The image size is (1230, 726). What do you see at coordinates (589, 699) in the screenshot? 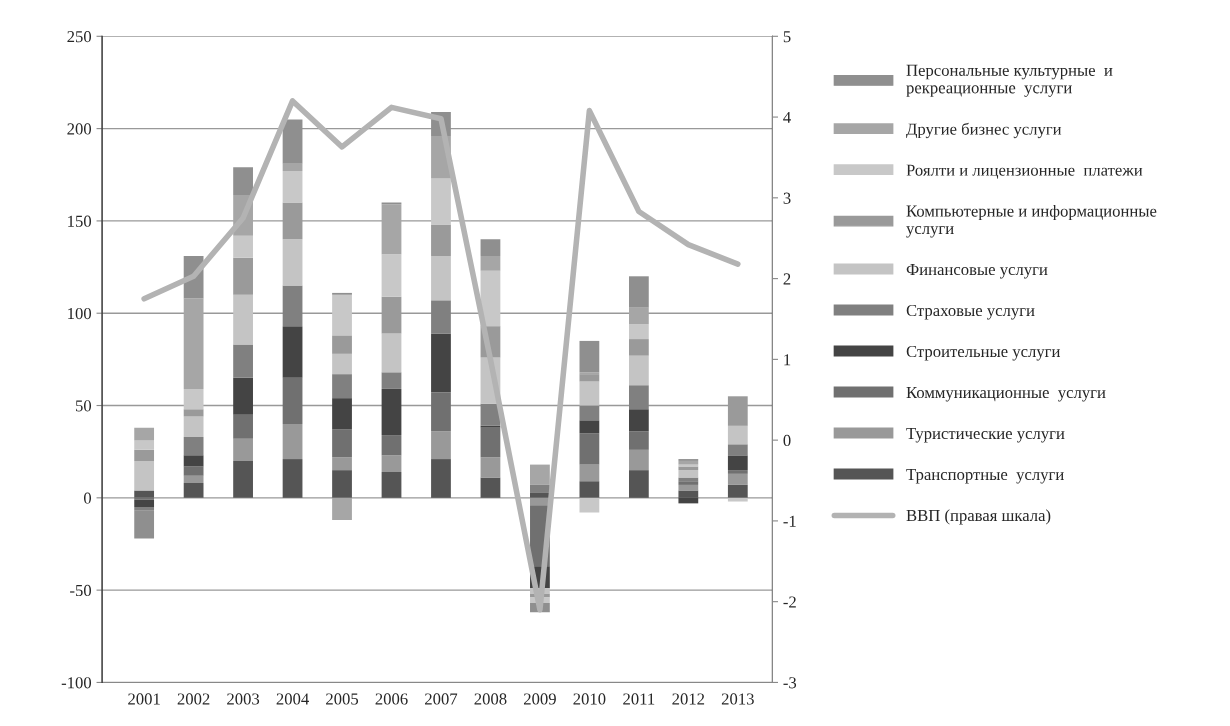
I see `x-tick-label: 2010` at bounding box center [589, 699].